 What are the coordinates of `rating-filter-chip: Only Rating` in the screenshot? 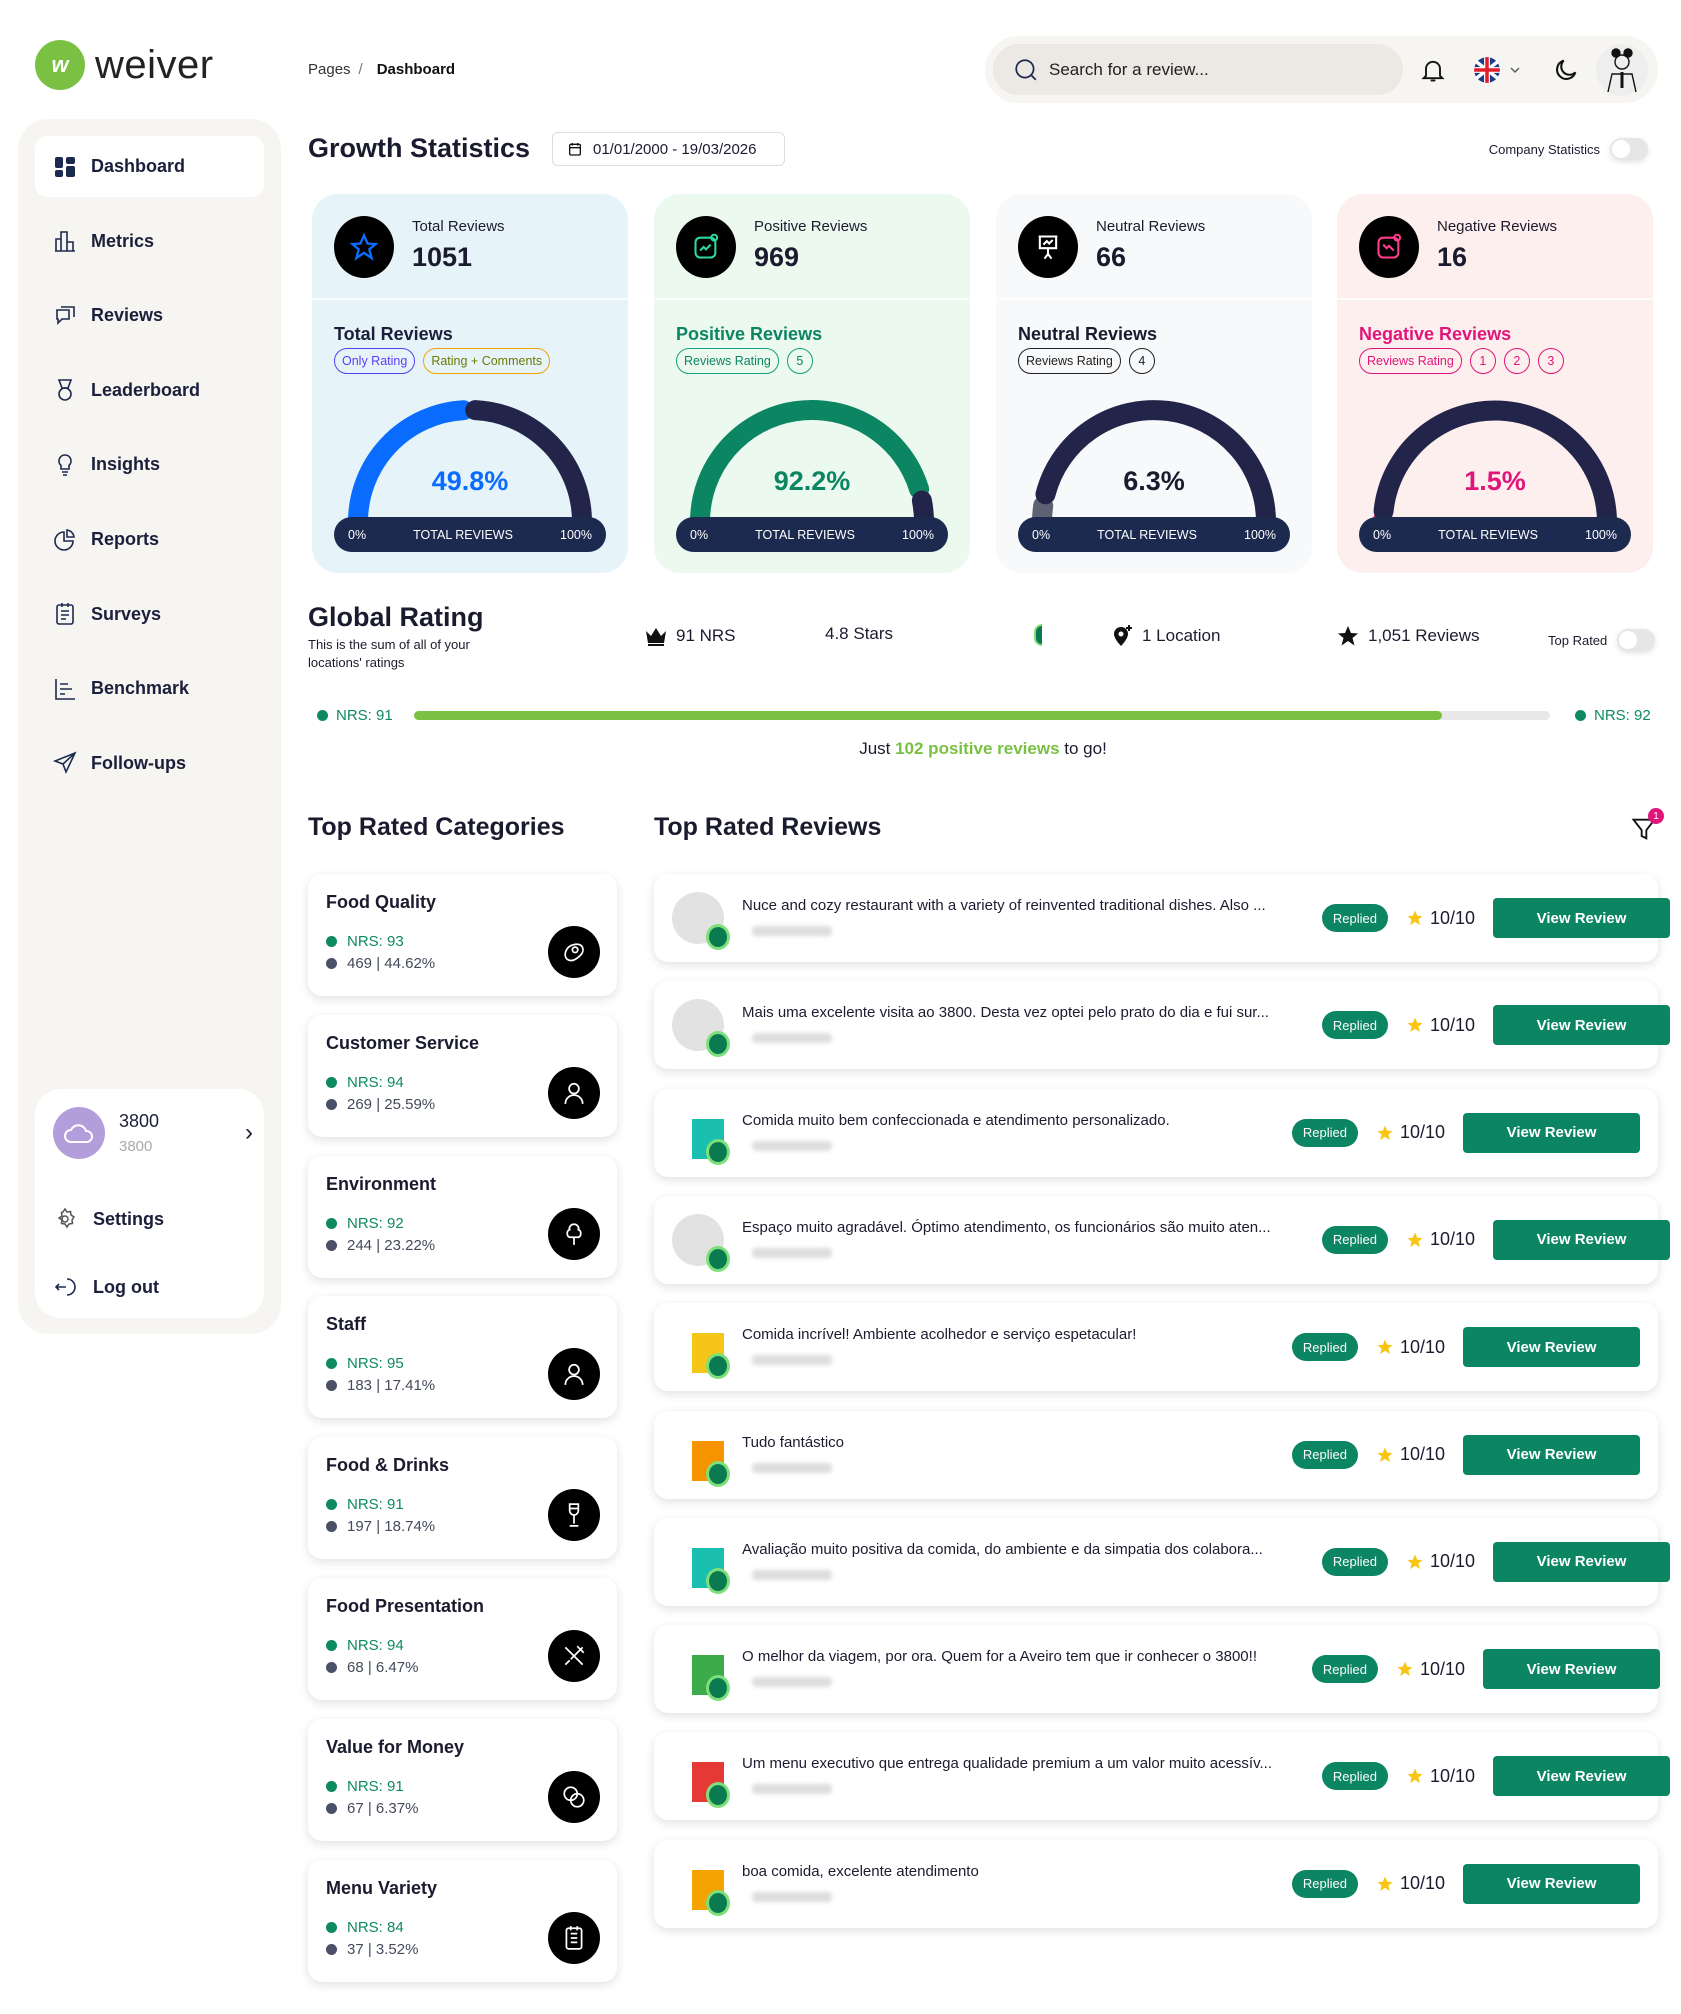 It's located at (375, 361).